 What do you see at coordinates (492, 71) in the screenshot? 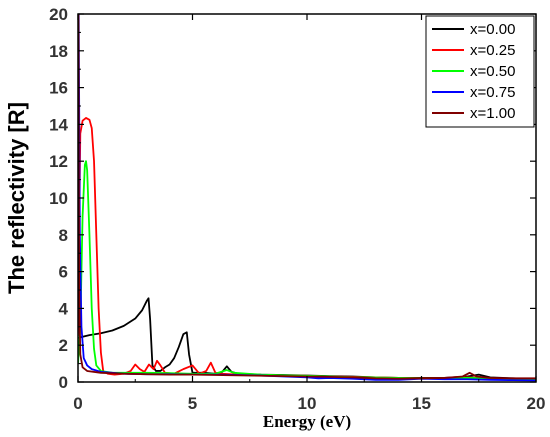
I see `legend-label: x=0.50` at bounding box center [492, 71].